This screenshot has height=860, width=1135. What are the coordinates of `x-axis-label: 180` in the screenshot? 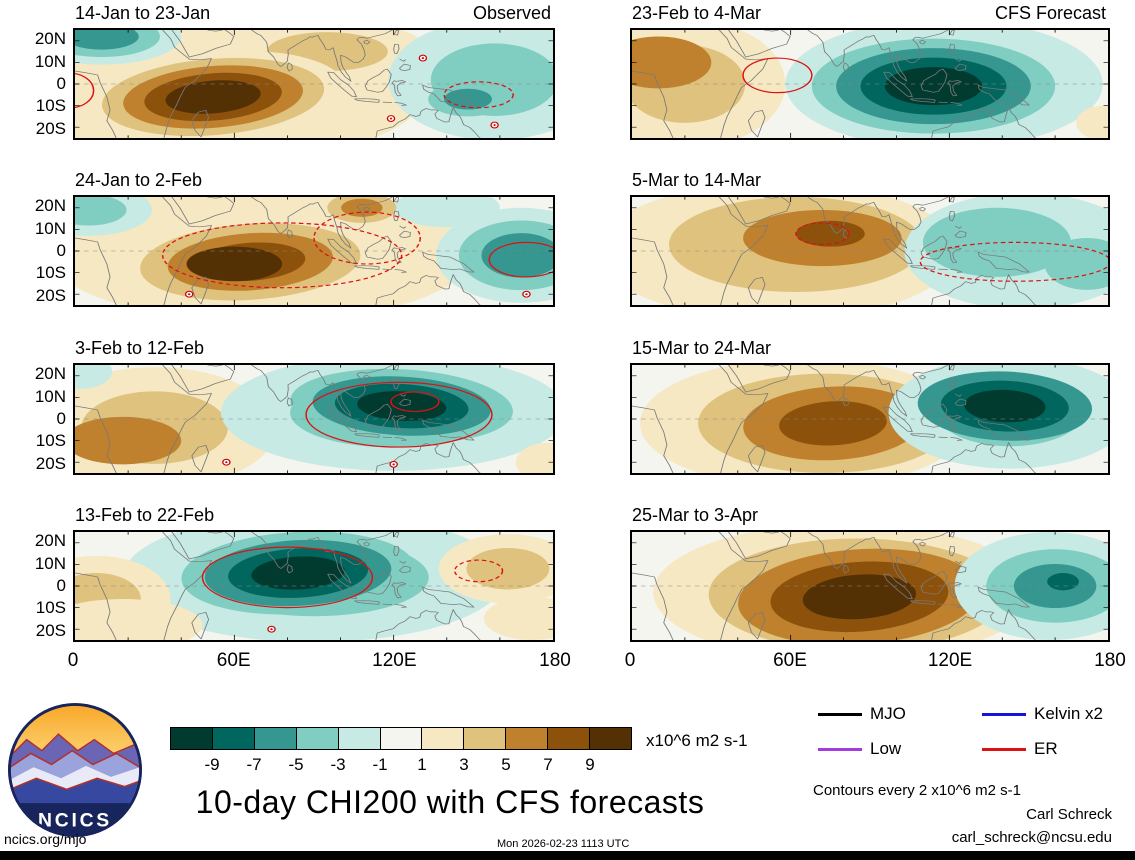 It's located at (1110, 660).